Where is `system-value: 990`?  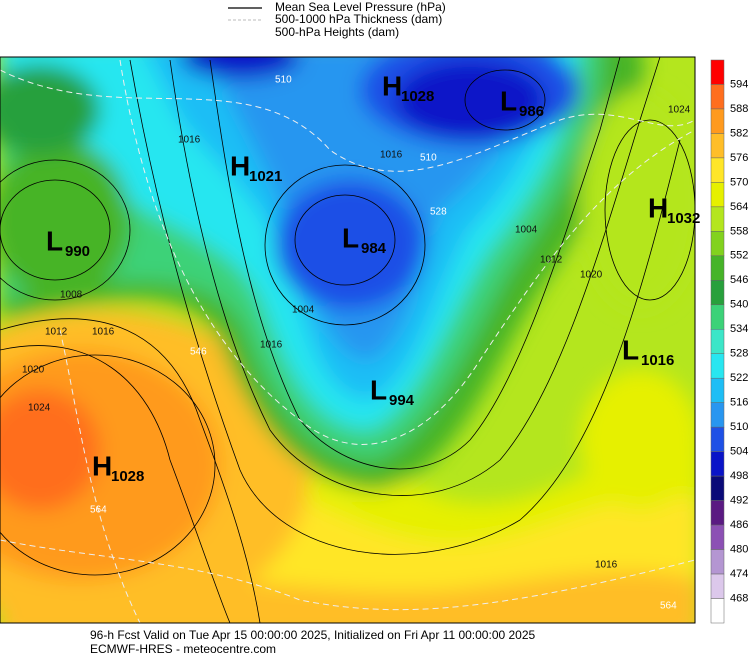 system-value: 990 is located at coordinates (77, 251).